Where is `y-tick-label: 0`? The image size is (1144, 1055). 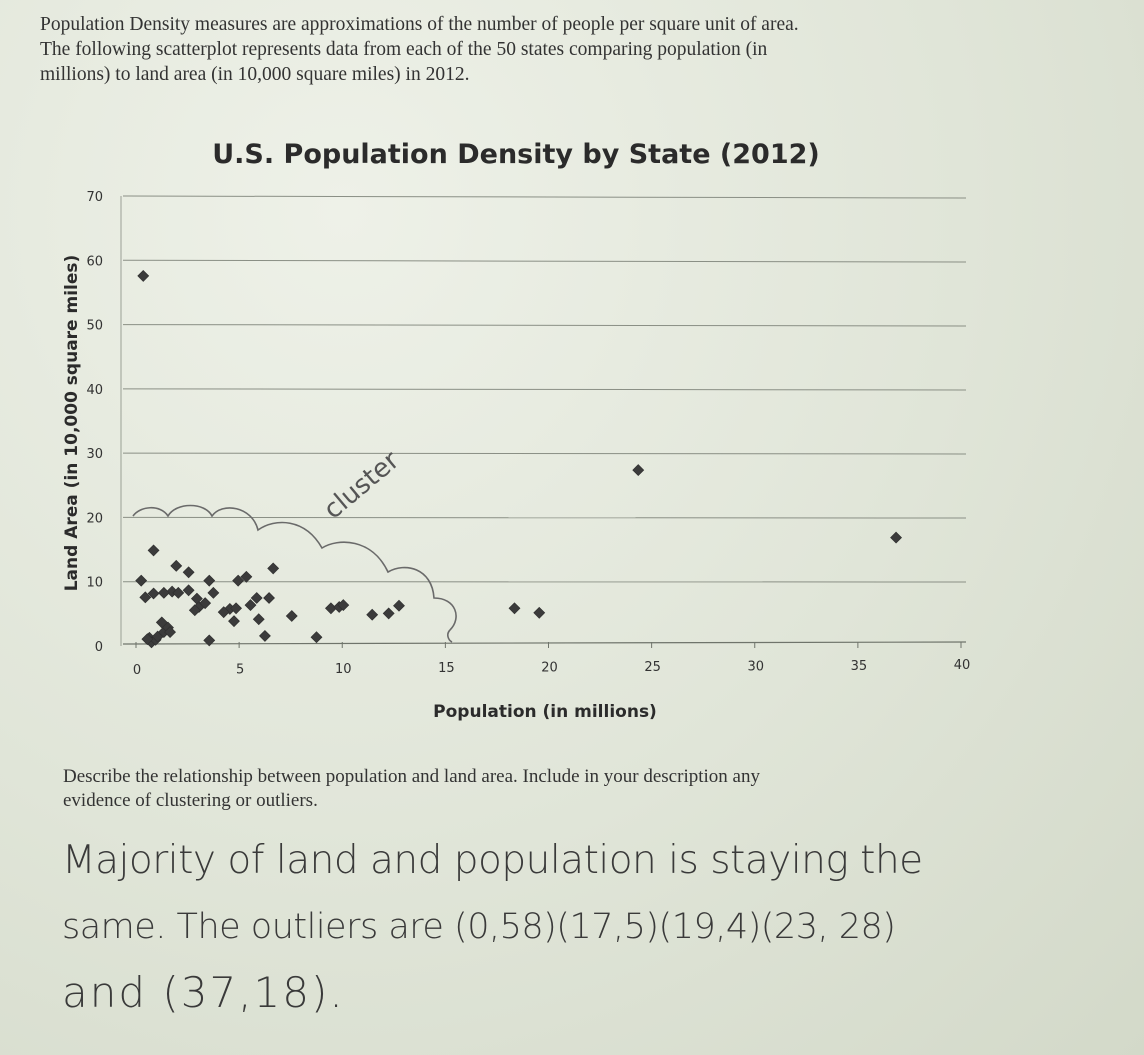
y-tick-label: 0 is located at coordinates (99, 647).